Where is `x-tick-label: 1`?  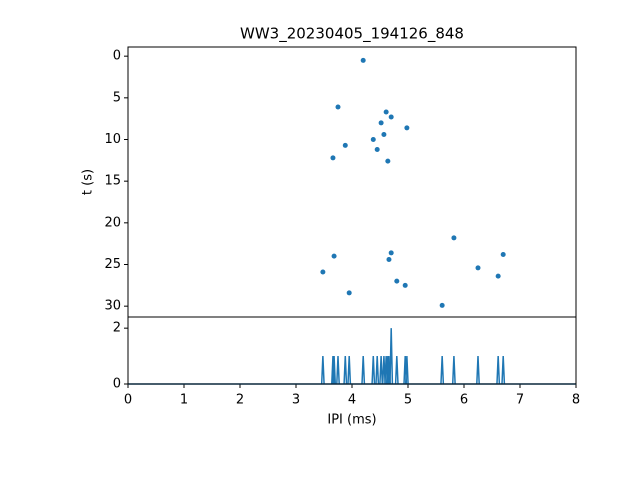
x-tick-label: 1 is located at coordinates (184, 400).